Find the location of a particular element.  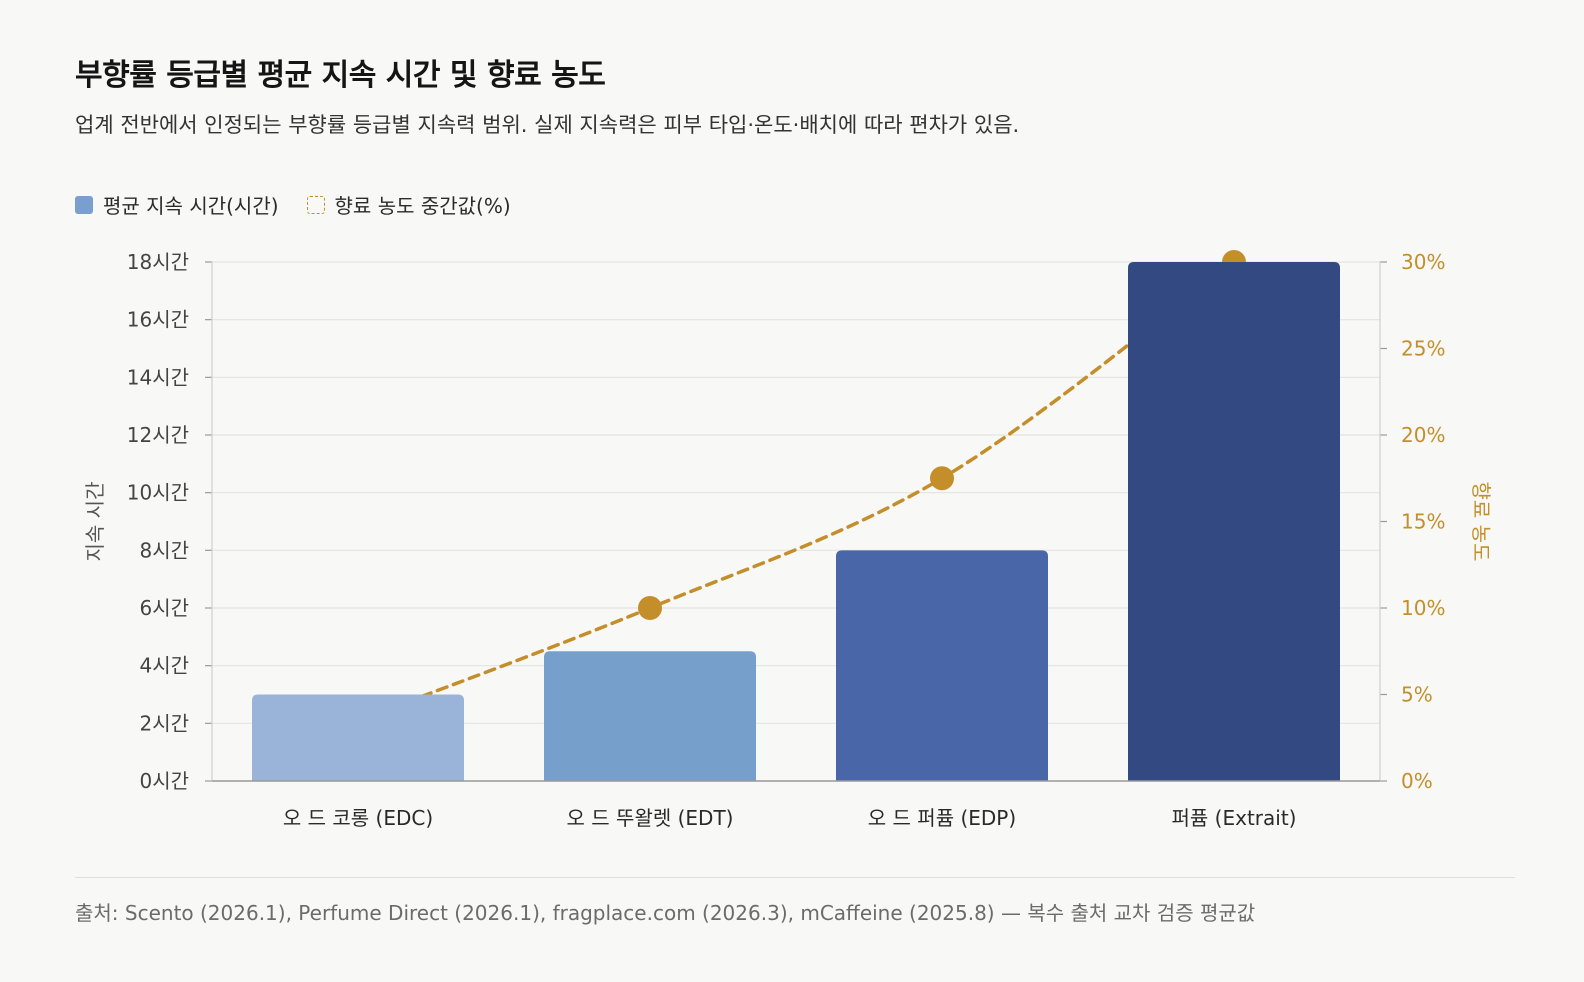

legend-label-concentration: 향료 농도 중간값(%) is located at coordinates (422, 206).